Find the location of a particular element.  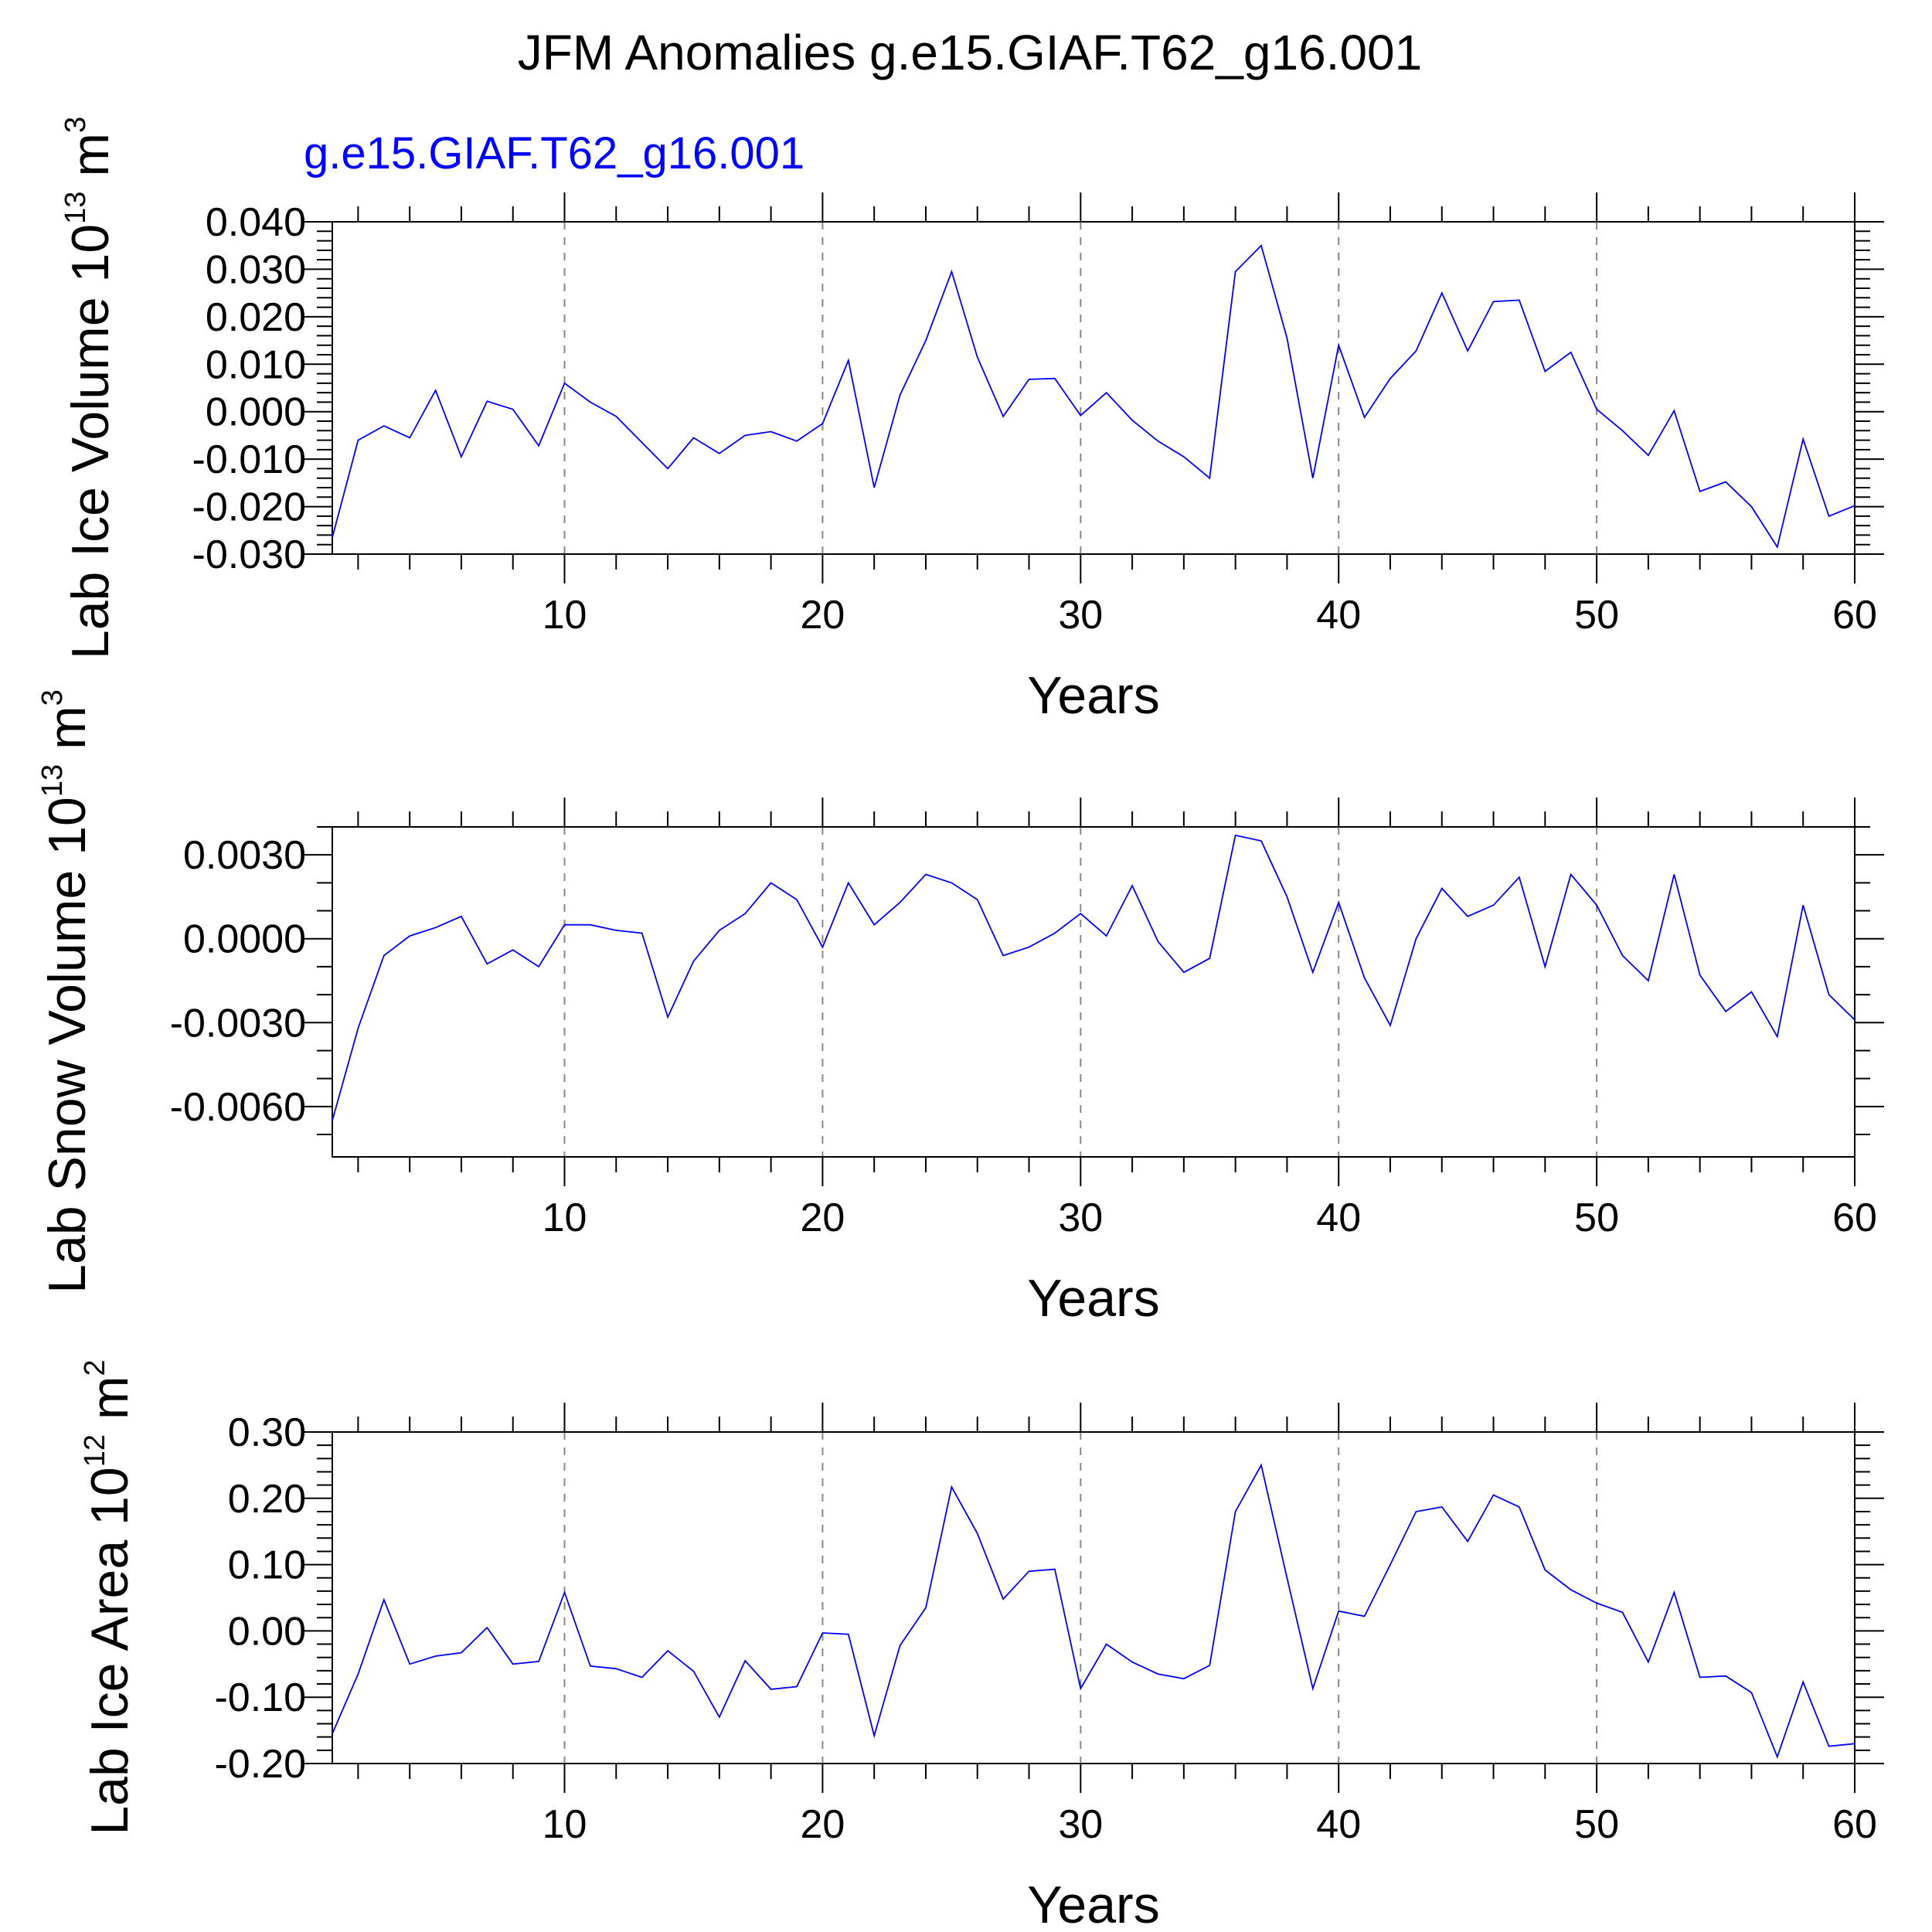

y-tick-label: -0.0030 is located at coordinates (238, 1024).